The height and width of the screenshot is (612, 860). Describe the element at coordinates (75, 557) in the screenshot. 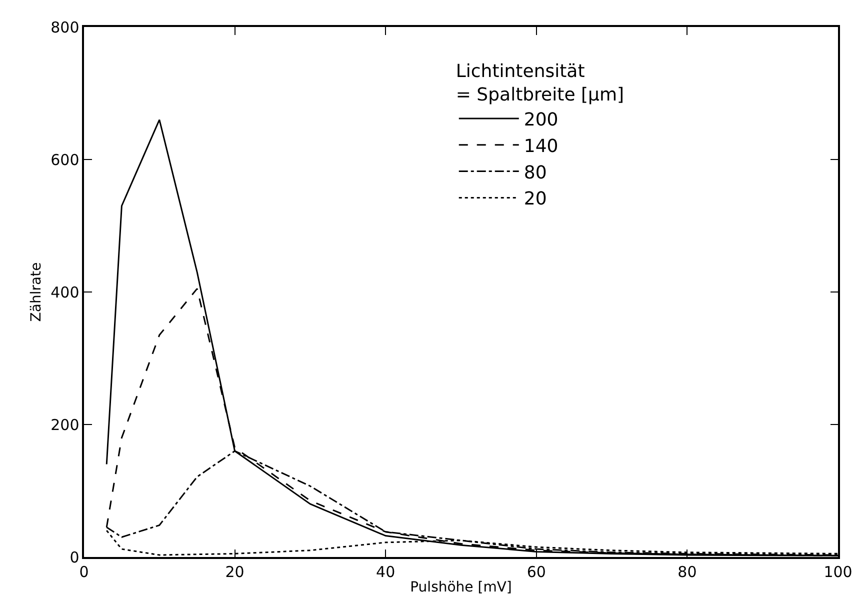

I see `y-tick-label: 0` at that location.